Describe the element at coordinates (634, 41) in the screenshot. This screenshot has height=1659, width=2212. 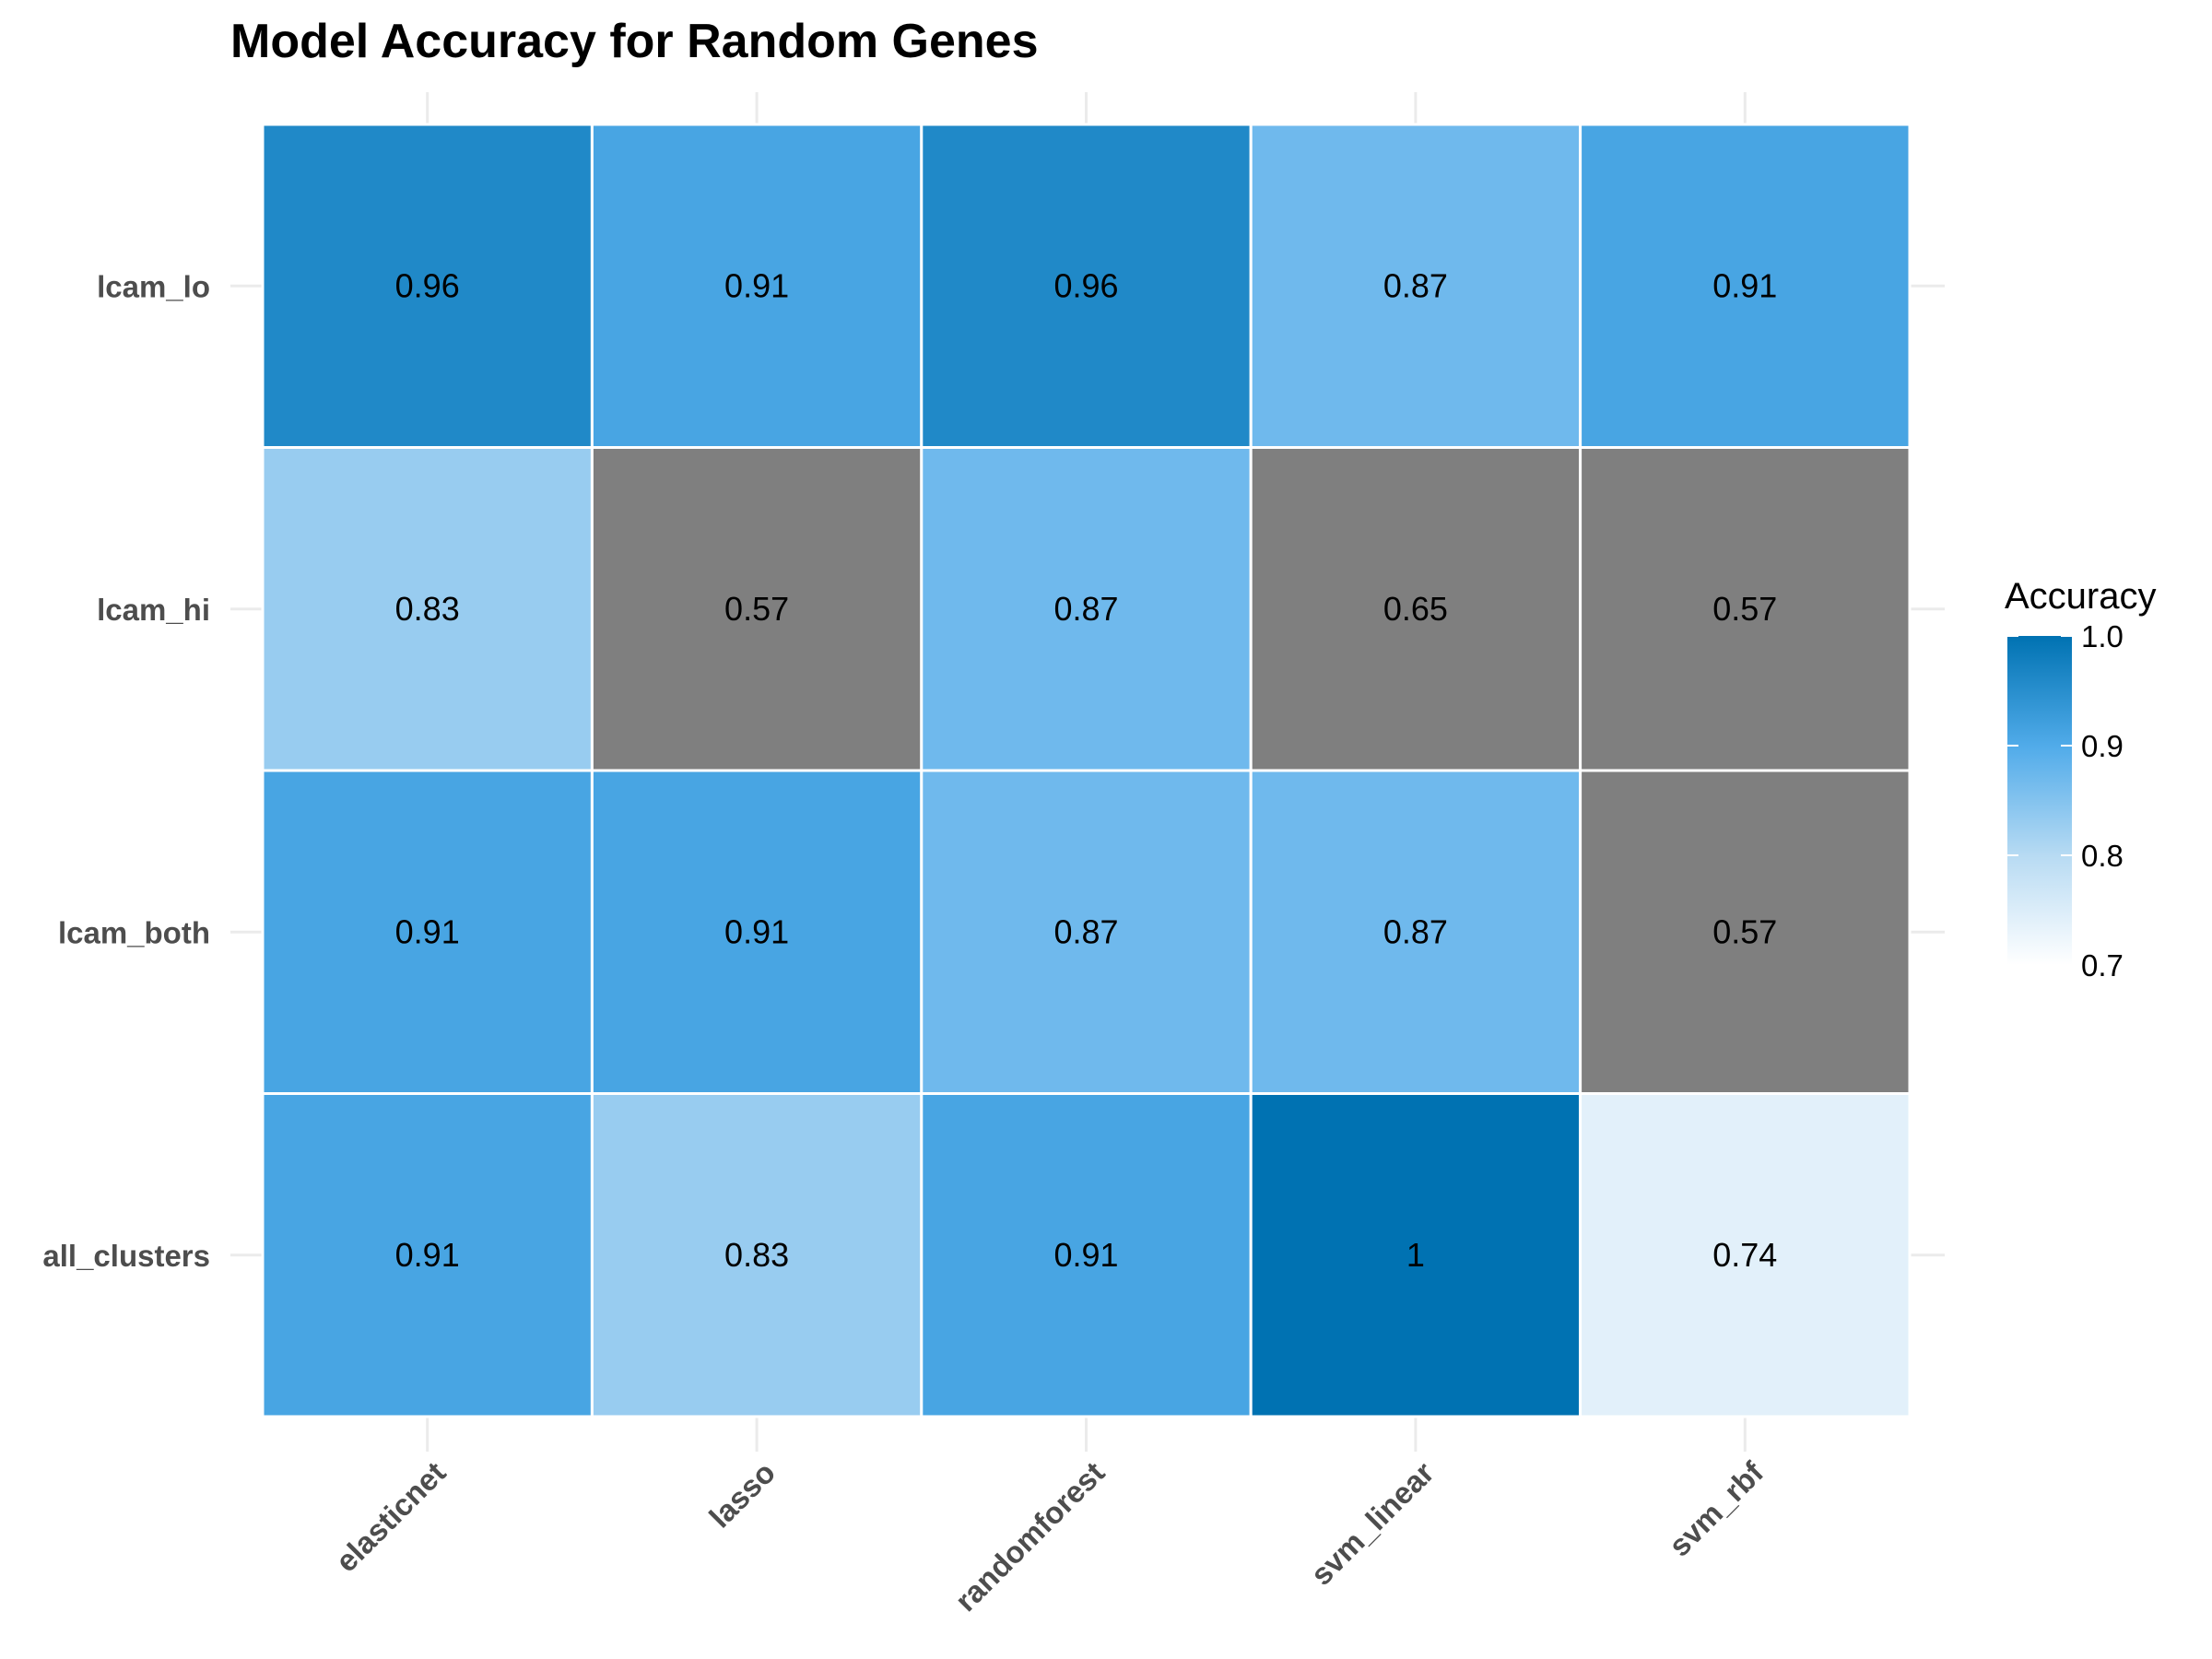
I see `chart-title: Model Accuracy for Random Genes` at that location.